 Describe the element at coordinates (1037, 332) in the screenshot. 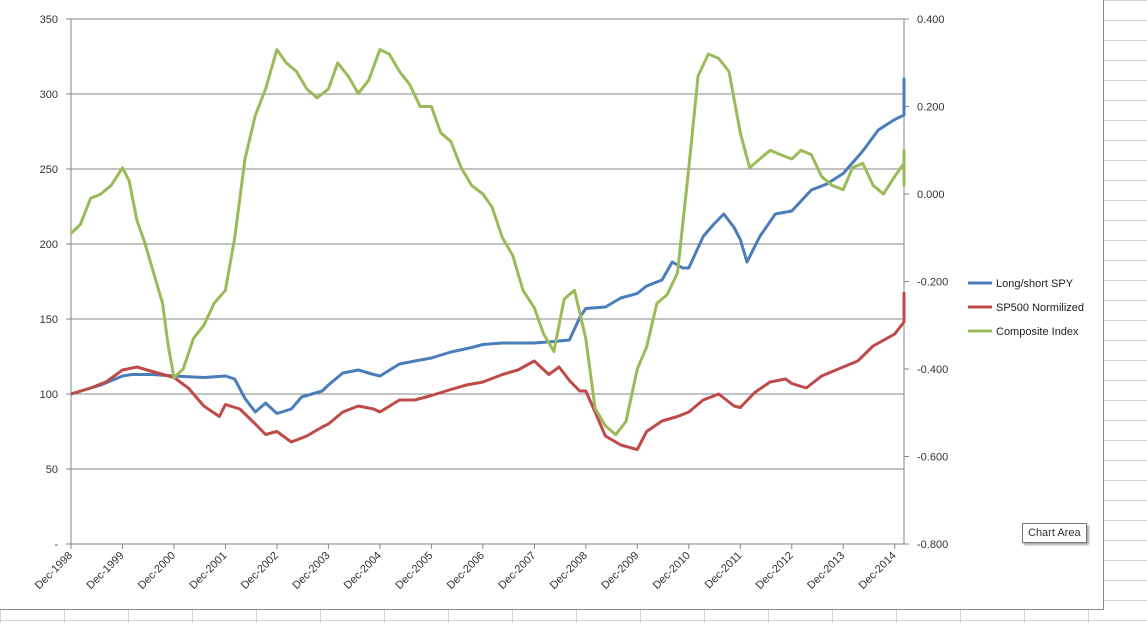

I see `legend-label: Composite Index` at that location.